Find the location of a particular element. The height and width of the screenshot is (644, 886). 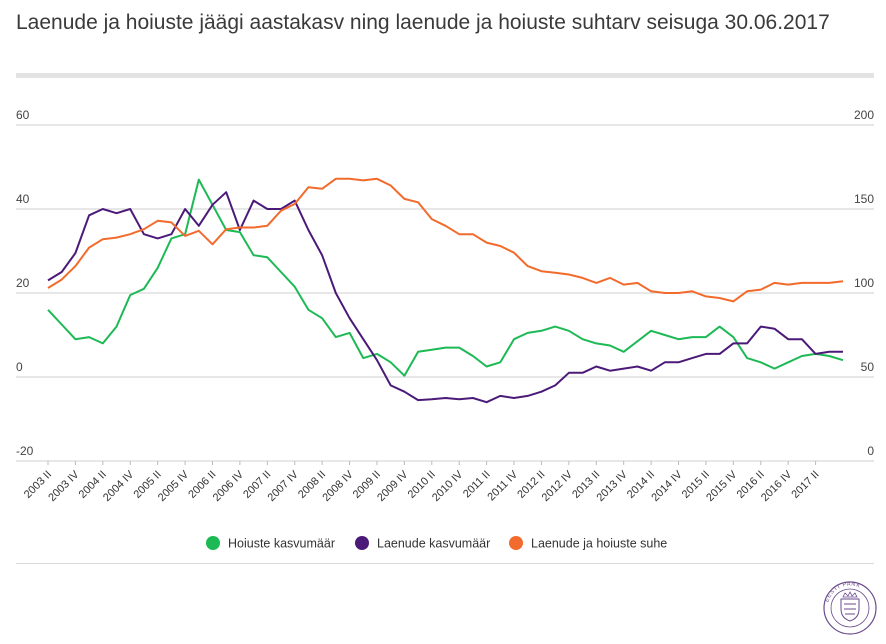

x-tick-label: 2004 IV is located at coordinates (119, 486).